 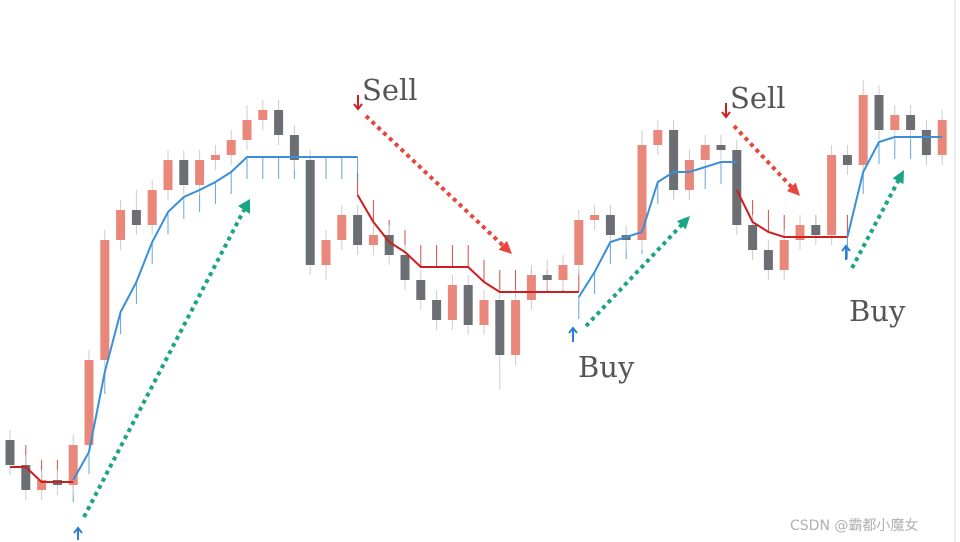 What do you see at coordinates (854, 525) in the screenshot?
I see `watermark: CSDN @霸都小魔女` at bounding box center [854, 525].